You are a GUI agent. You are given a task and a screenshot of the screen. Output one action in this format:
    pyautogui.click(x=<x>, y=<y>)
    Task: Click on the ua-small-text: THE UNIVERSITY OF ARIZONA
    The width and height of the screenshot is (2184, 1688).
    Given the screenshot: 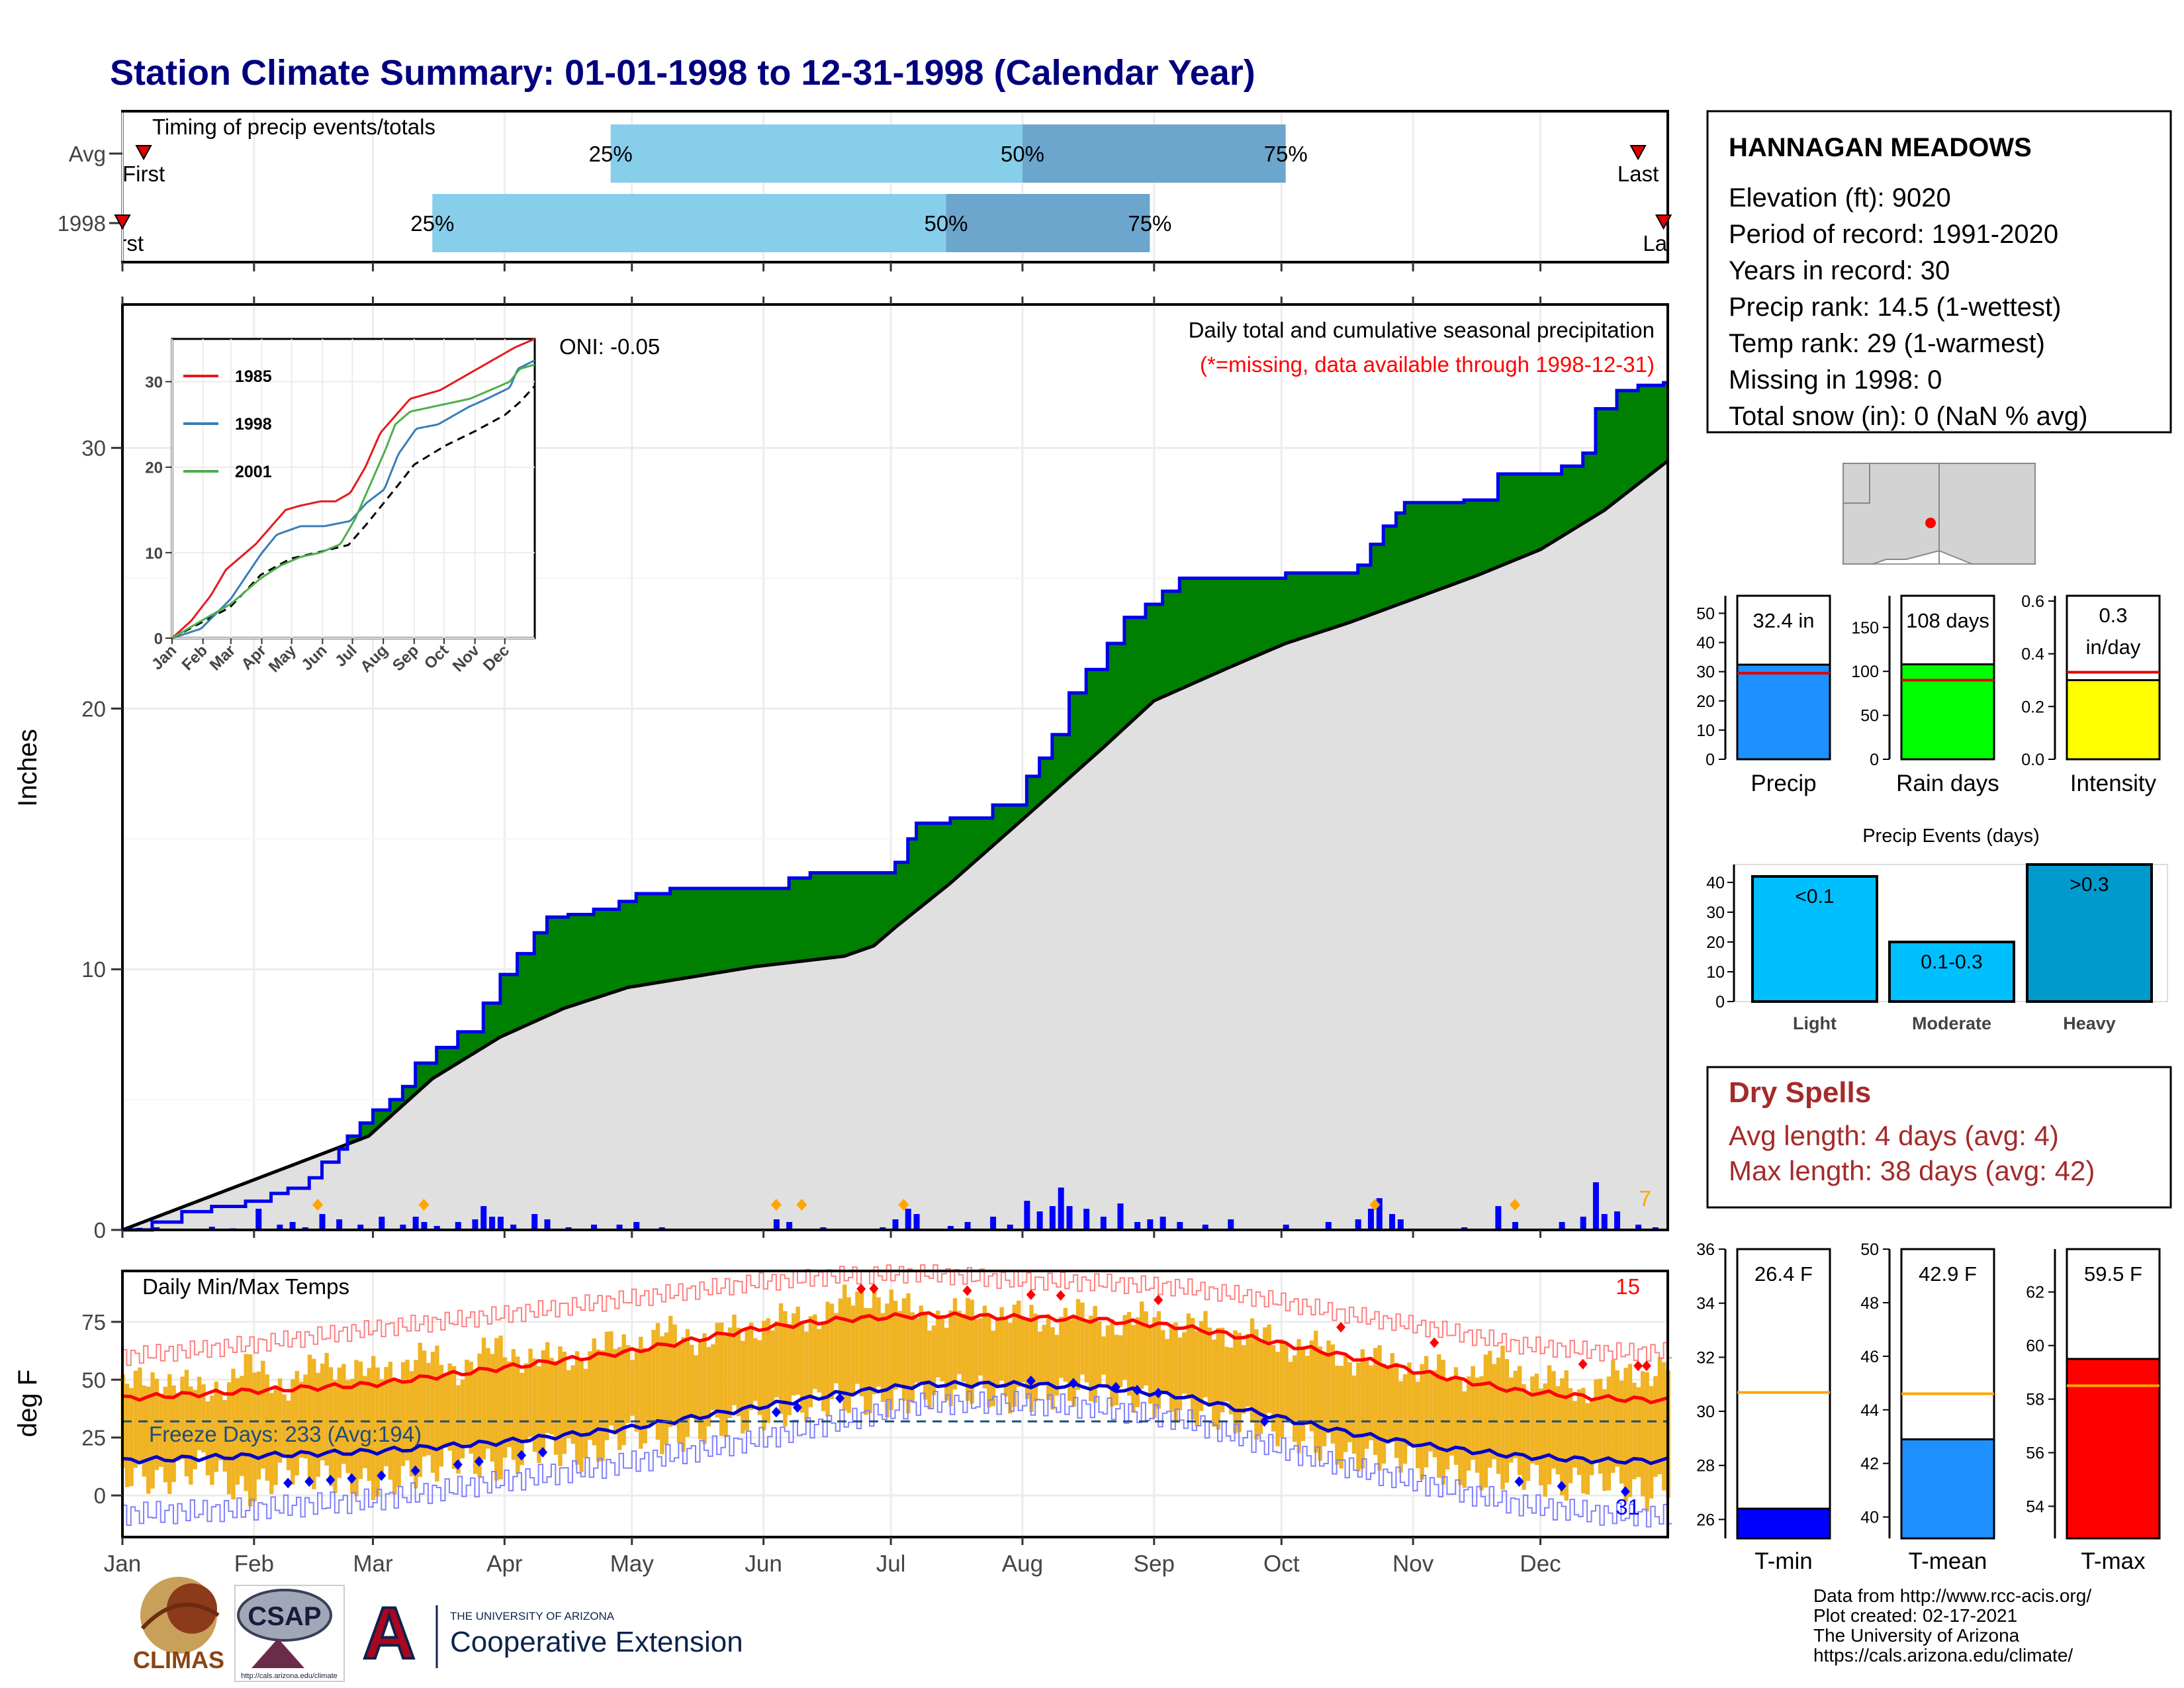 What is the action you would take?
    pyautogui.click(x=532, y=1616)
    